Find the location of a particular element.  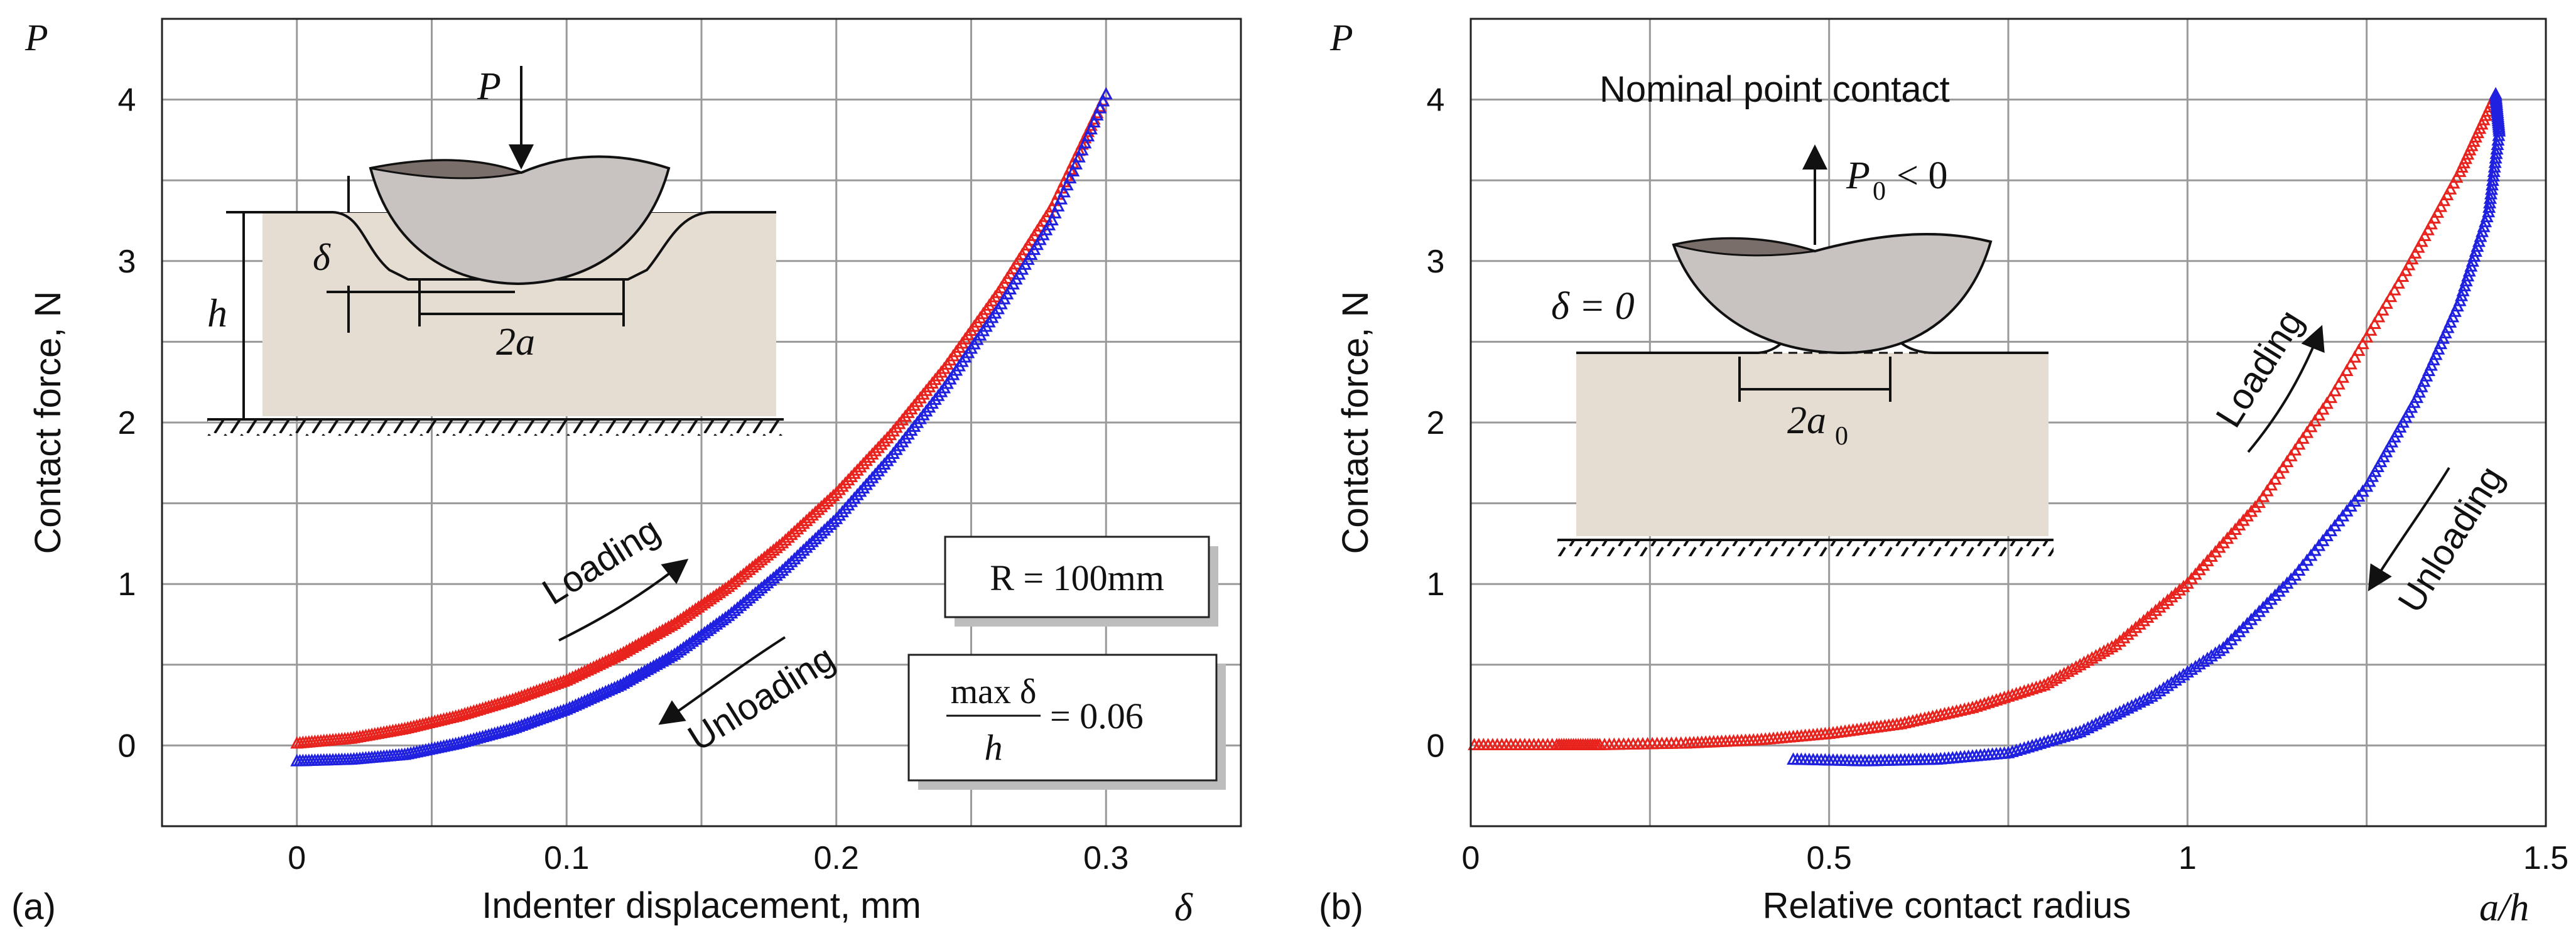

x-tick-label-b-2: 1 is located at coordinates (2188, 858).